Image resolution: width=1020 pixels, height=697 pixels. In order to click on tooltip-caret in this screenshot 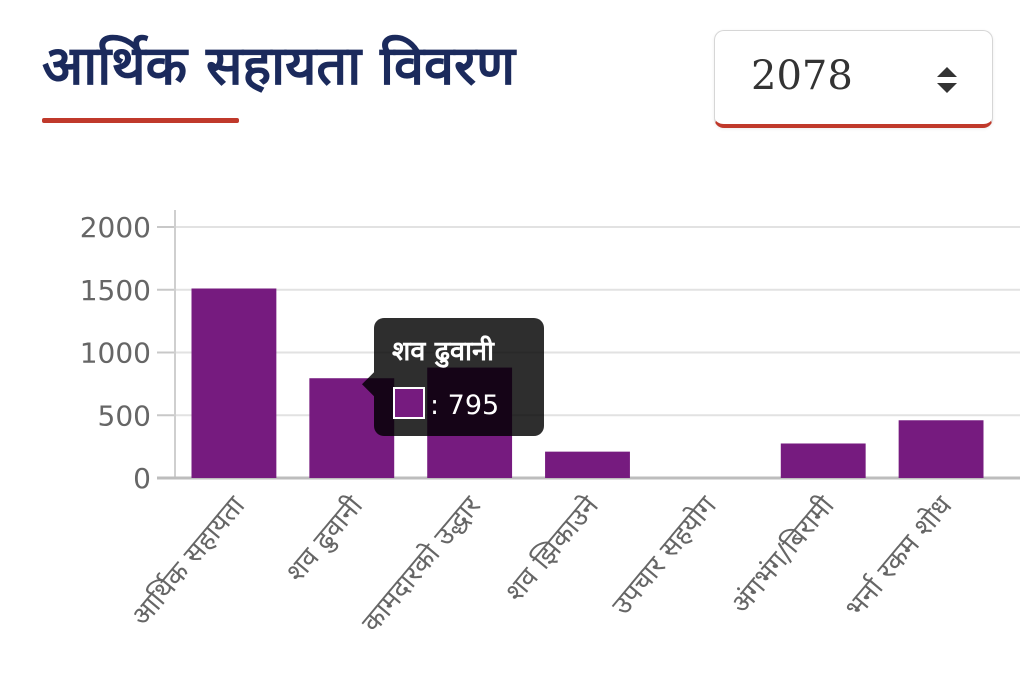, I will do `click(368, 384)`.